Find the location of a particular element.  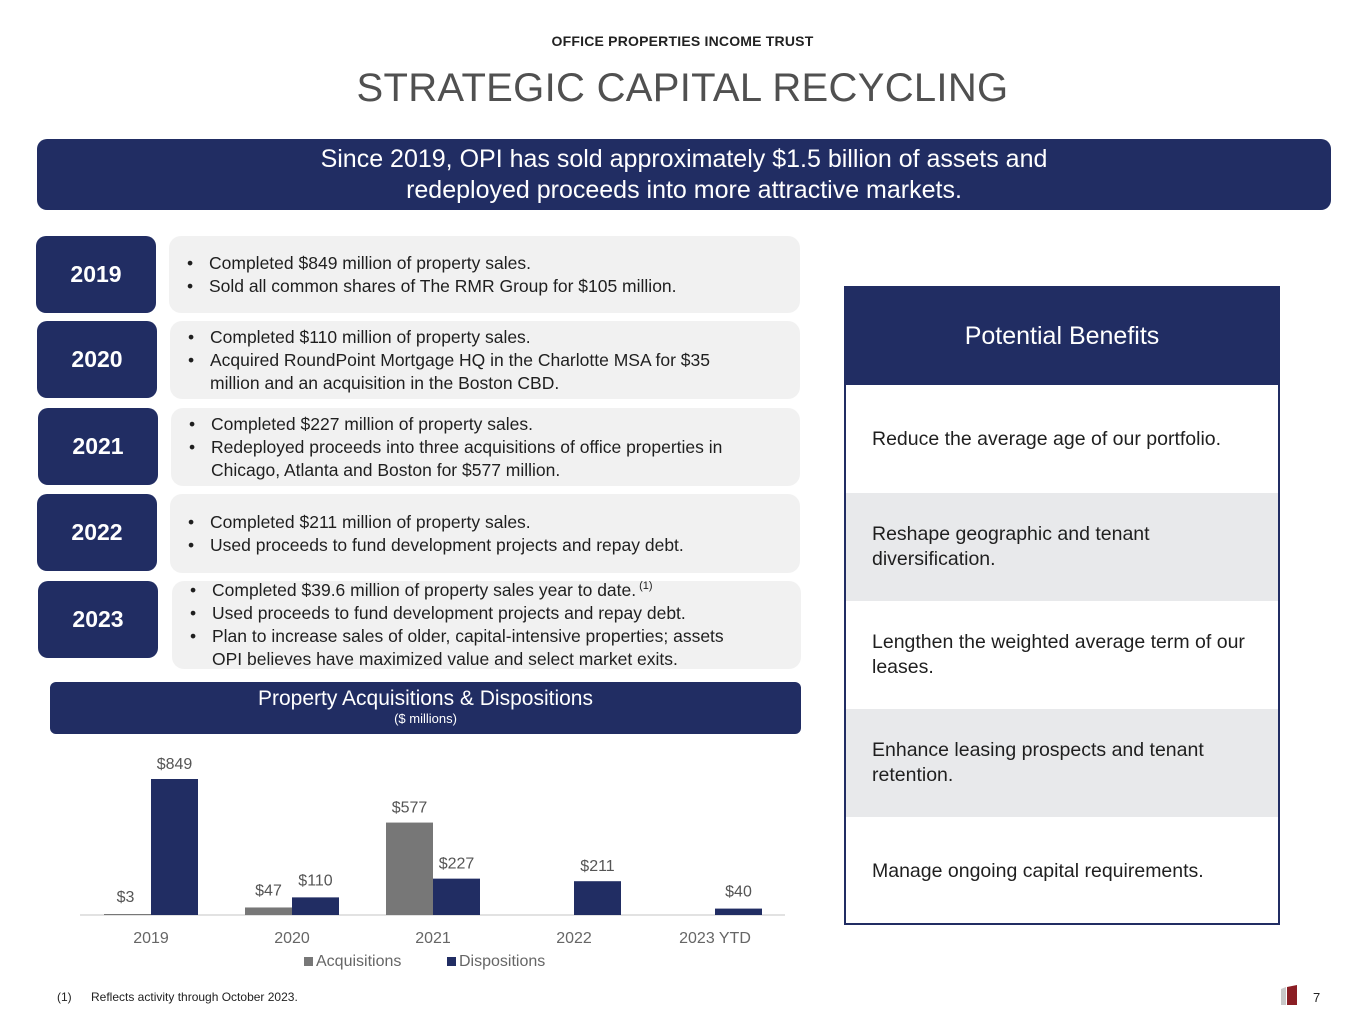

x-tick-label: 2021 is located at coordinates (433, 938).